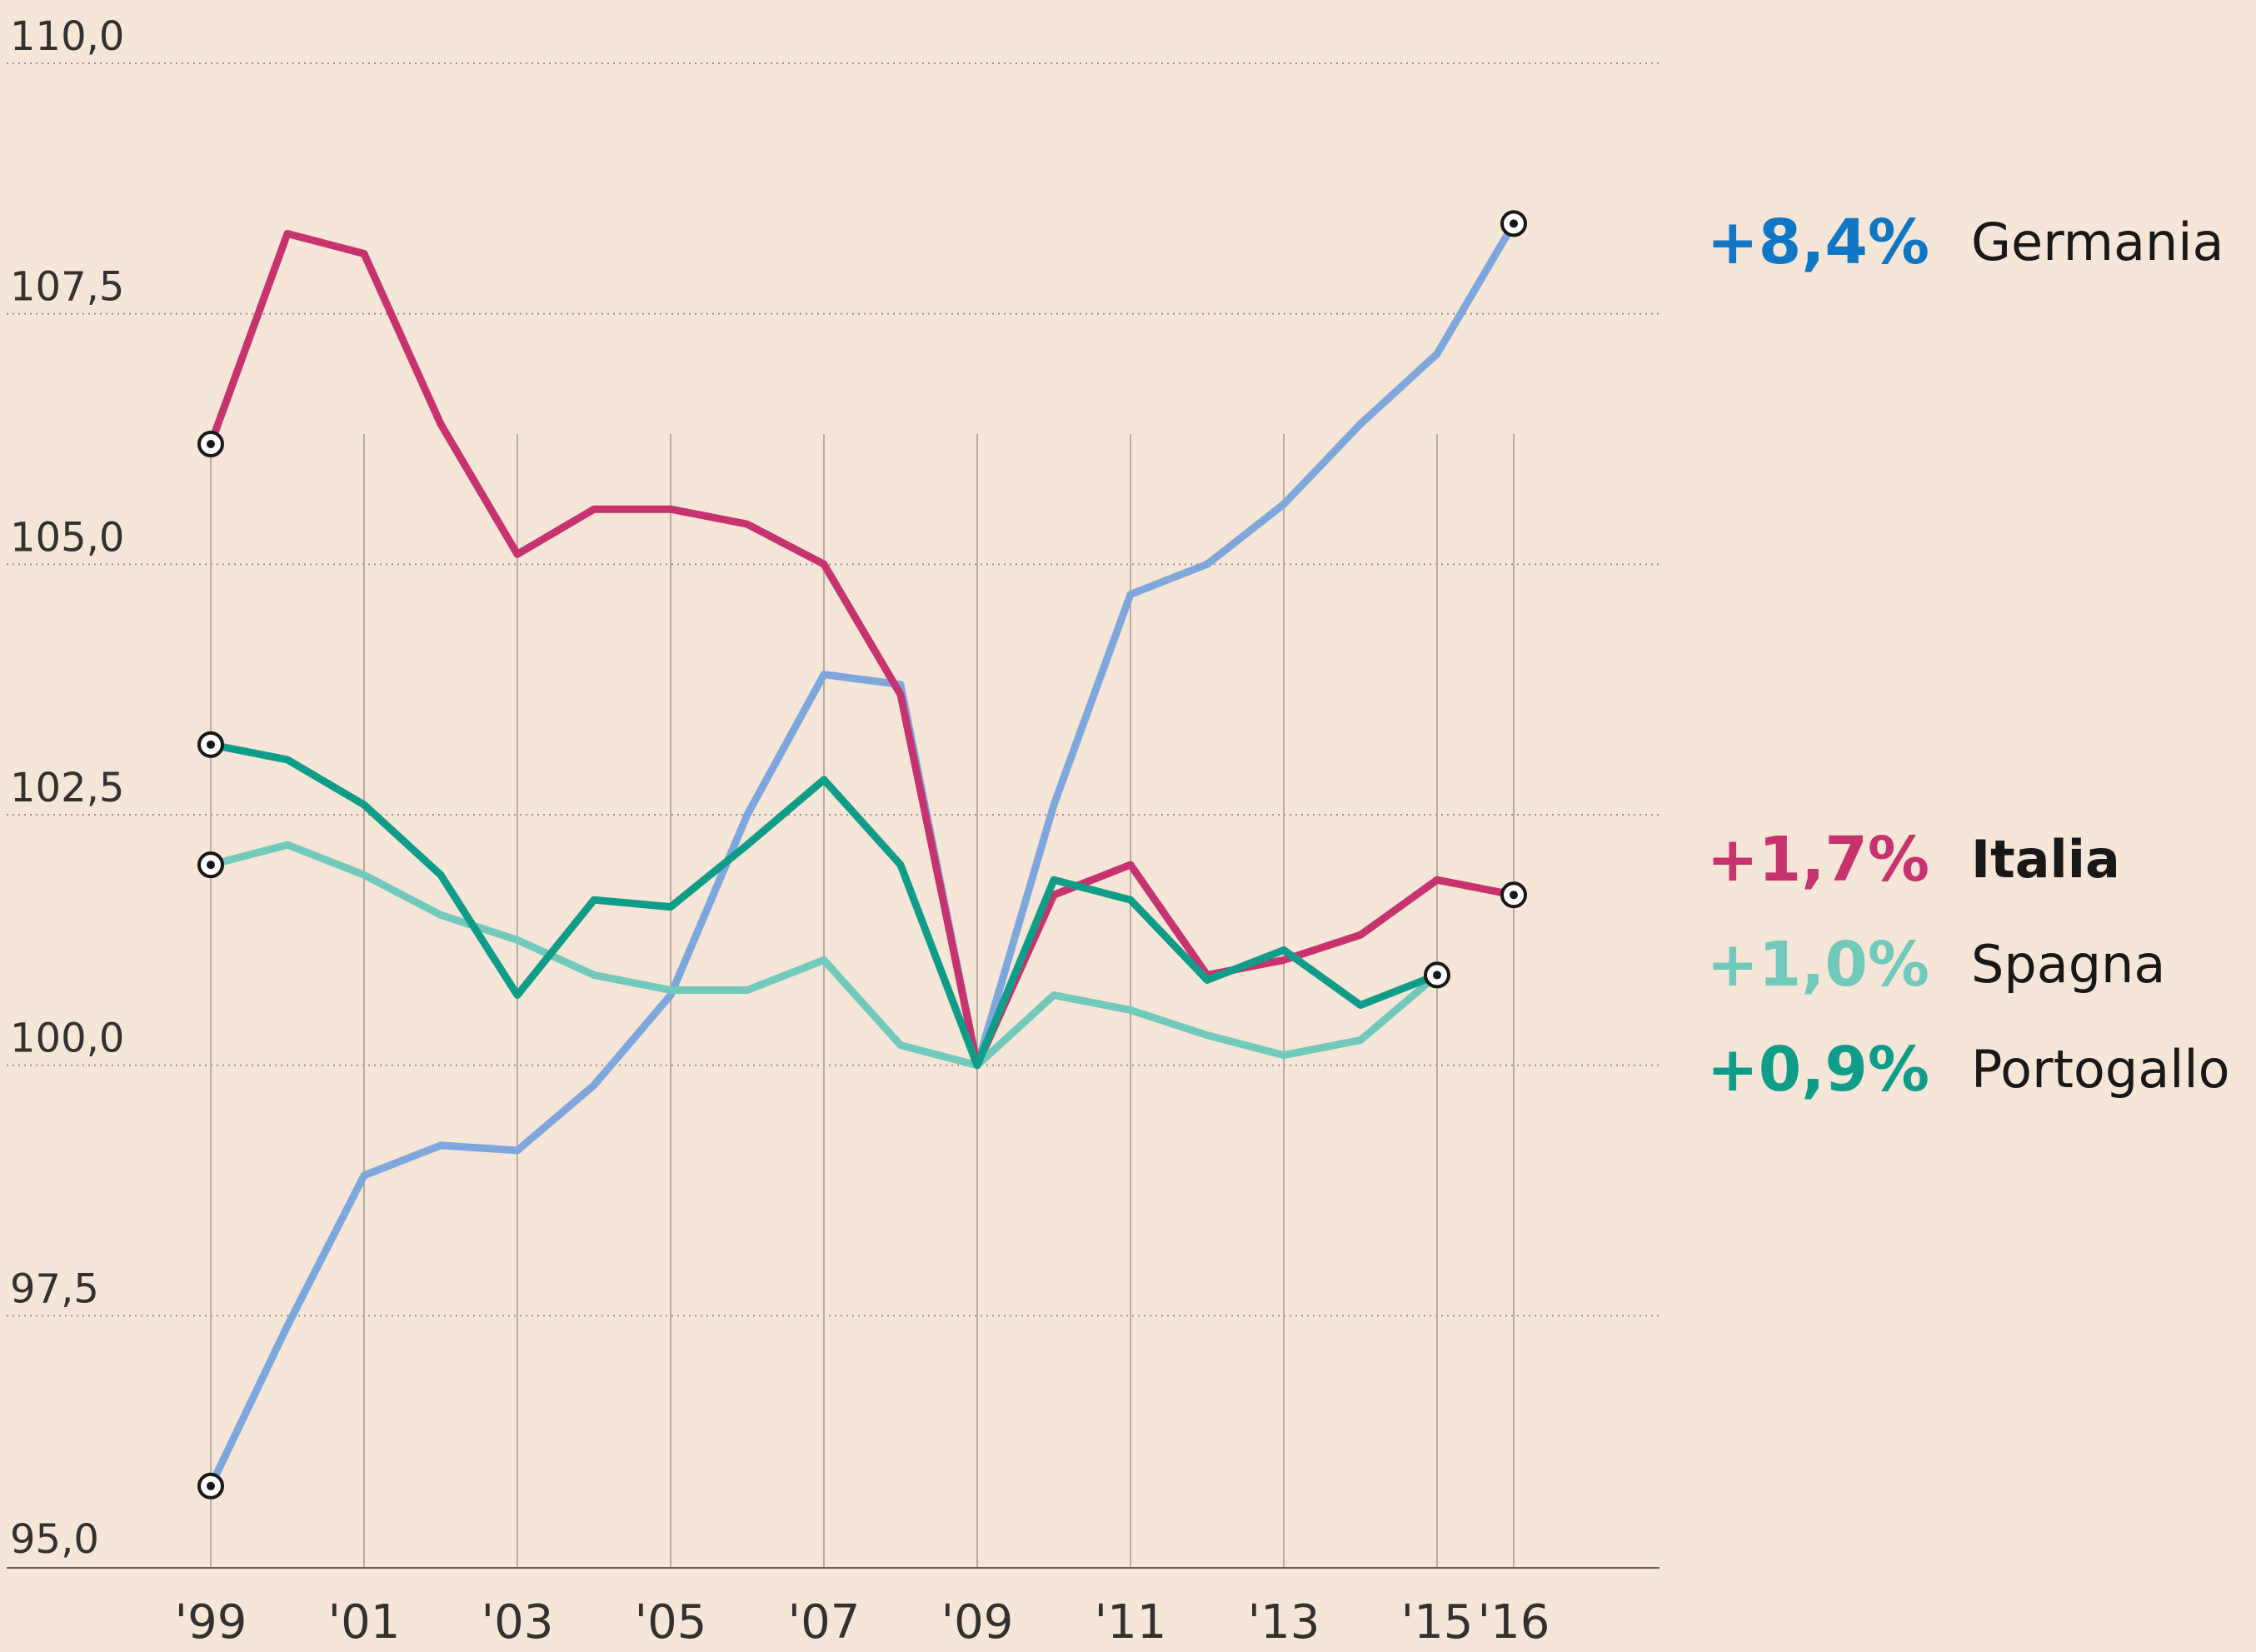  Describe the element at coordinates (518, 1623) in the screenshot. I see `x-tick-label: '03` at that location.